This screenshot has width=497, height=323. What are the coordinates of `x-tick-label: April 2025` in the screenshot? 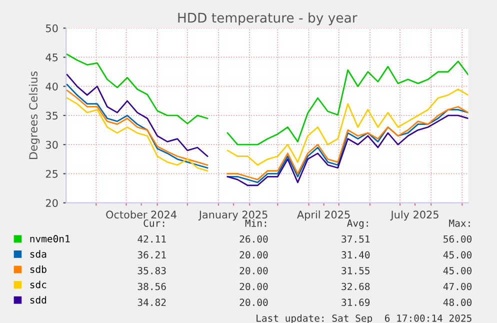 It's located at (323, 215).